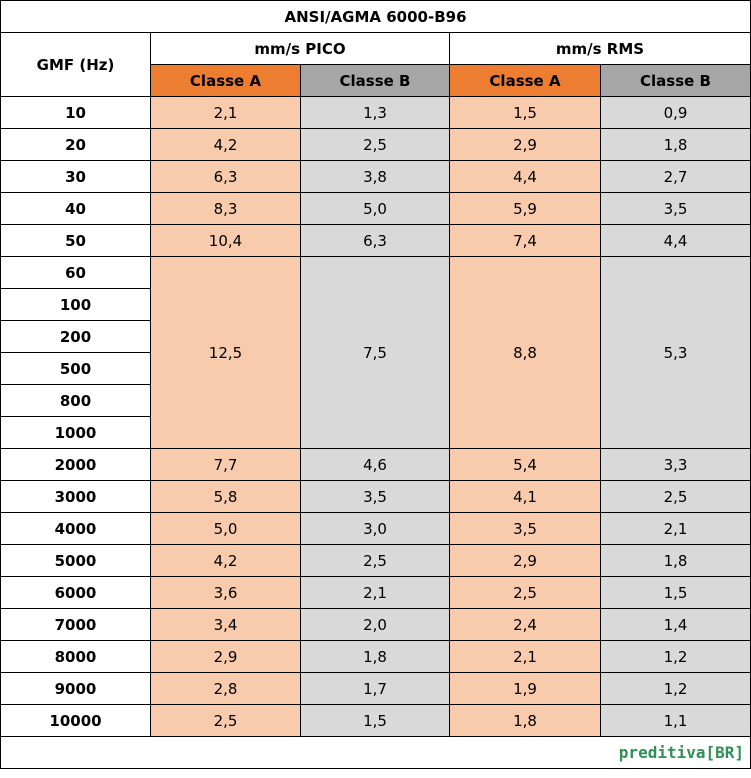 The height and width of the screenshot is (778, 751). What do you see at coordinates (75, 432) in the screenshot?
I see `gmf-cell: 1000` at bounding box center [75, 432].